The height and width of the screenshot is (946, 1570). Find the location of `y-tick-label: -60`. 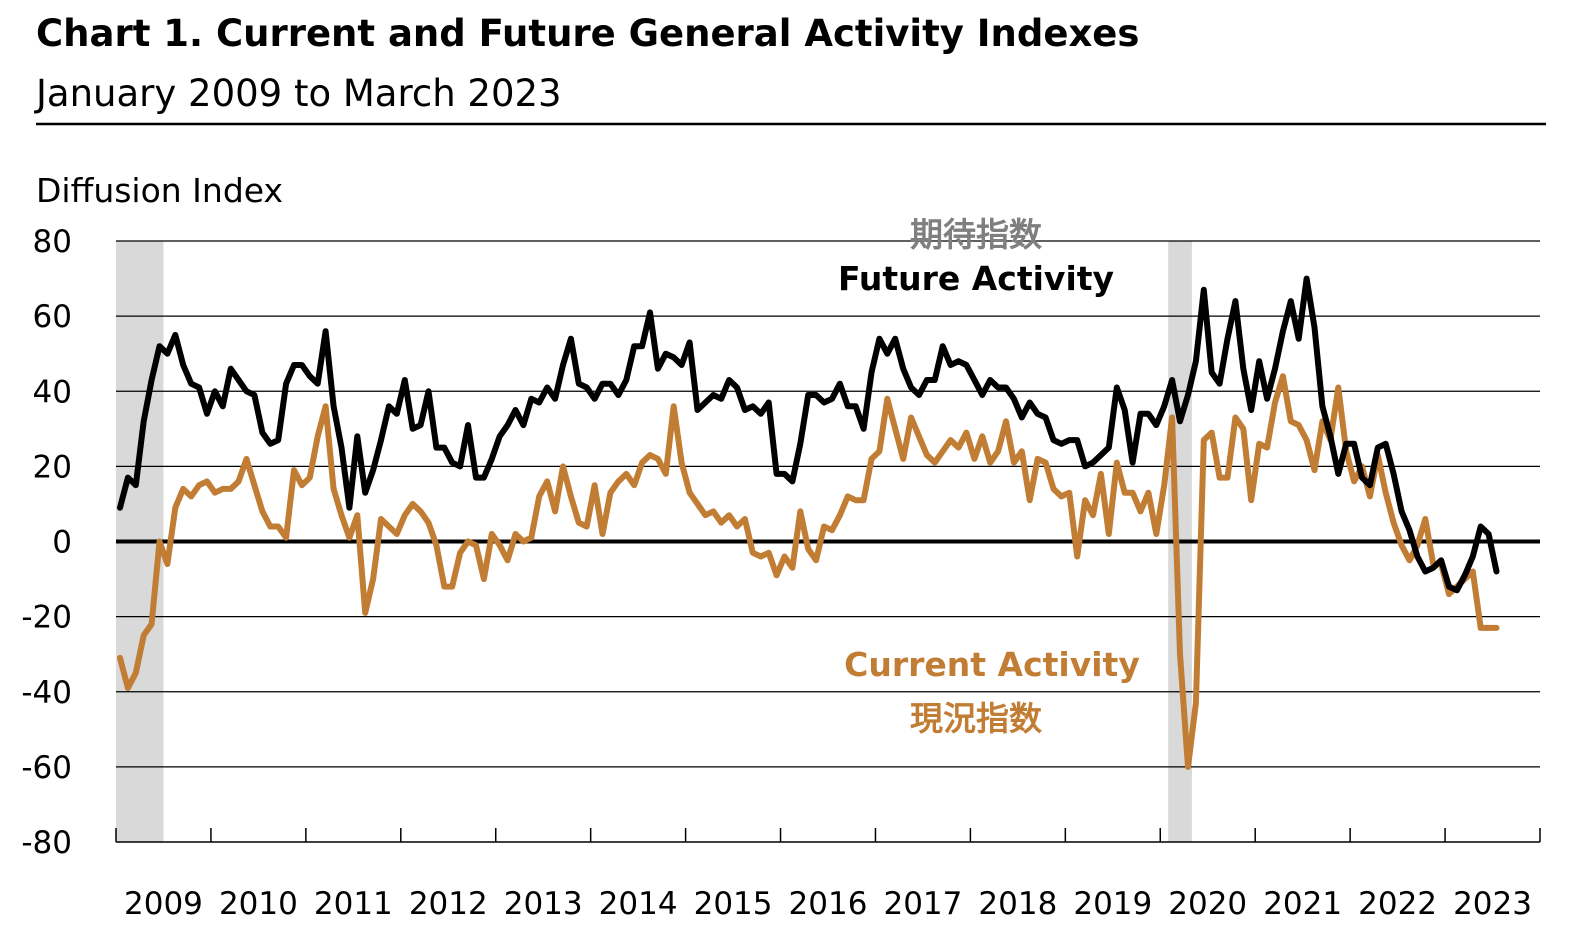

y-tick-label: -60 is located at coordinates (46, 768).